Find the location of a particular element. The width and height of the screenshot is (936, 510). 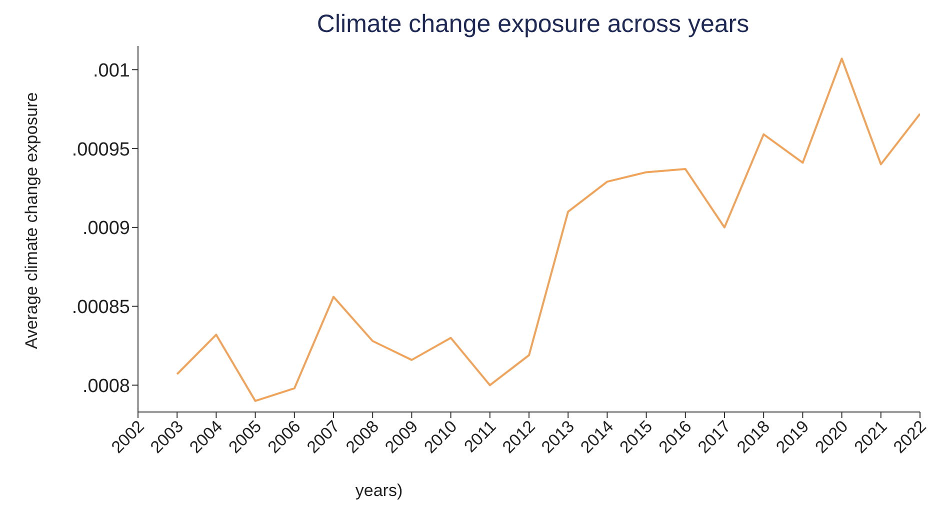

y-tick-label: .00085 is located at coordinates (101, 307).